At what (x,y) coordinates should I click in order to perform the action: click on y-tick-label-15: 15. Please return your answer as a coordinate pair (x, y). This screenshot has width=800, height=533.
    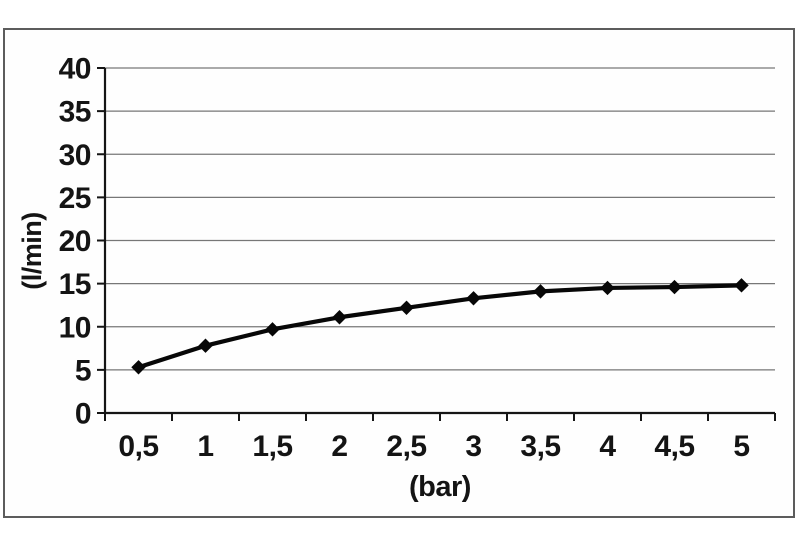
    Looking at the image, I should click on (75, 284).